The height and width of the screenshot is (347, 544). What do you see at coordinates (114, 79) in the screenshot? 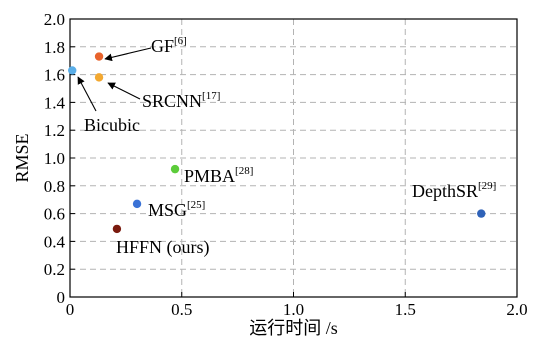
I see `annotation-arrows` at bounding box center [114, 79].